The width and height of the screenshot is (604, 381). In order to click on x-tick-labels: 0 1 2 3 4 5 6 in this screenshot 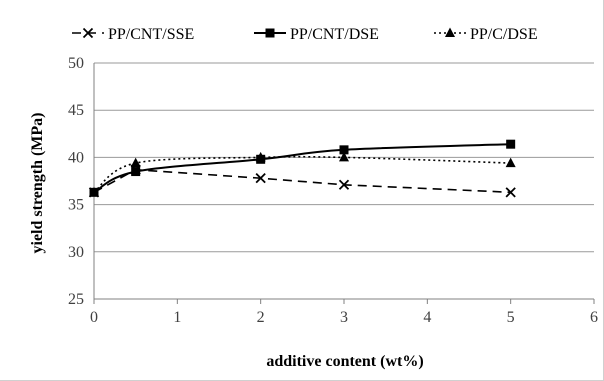, I will do `click(344, 317)`.